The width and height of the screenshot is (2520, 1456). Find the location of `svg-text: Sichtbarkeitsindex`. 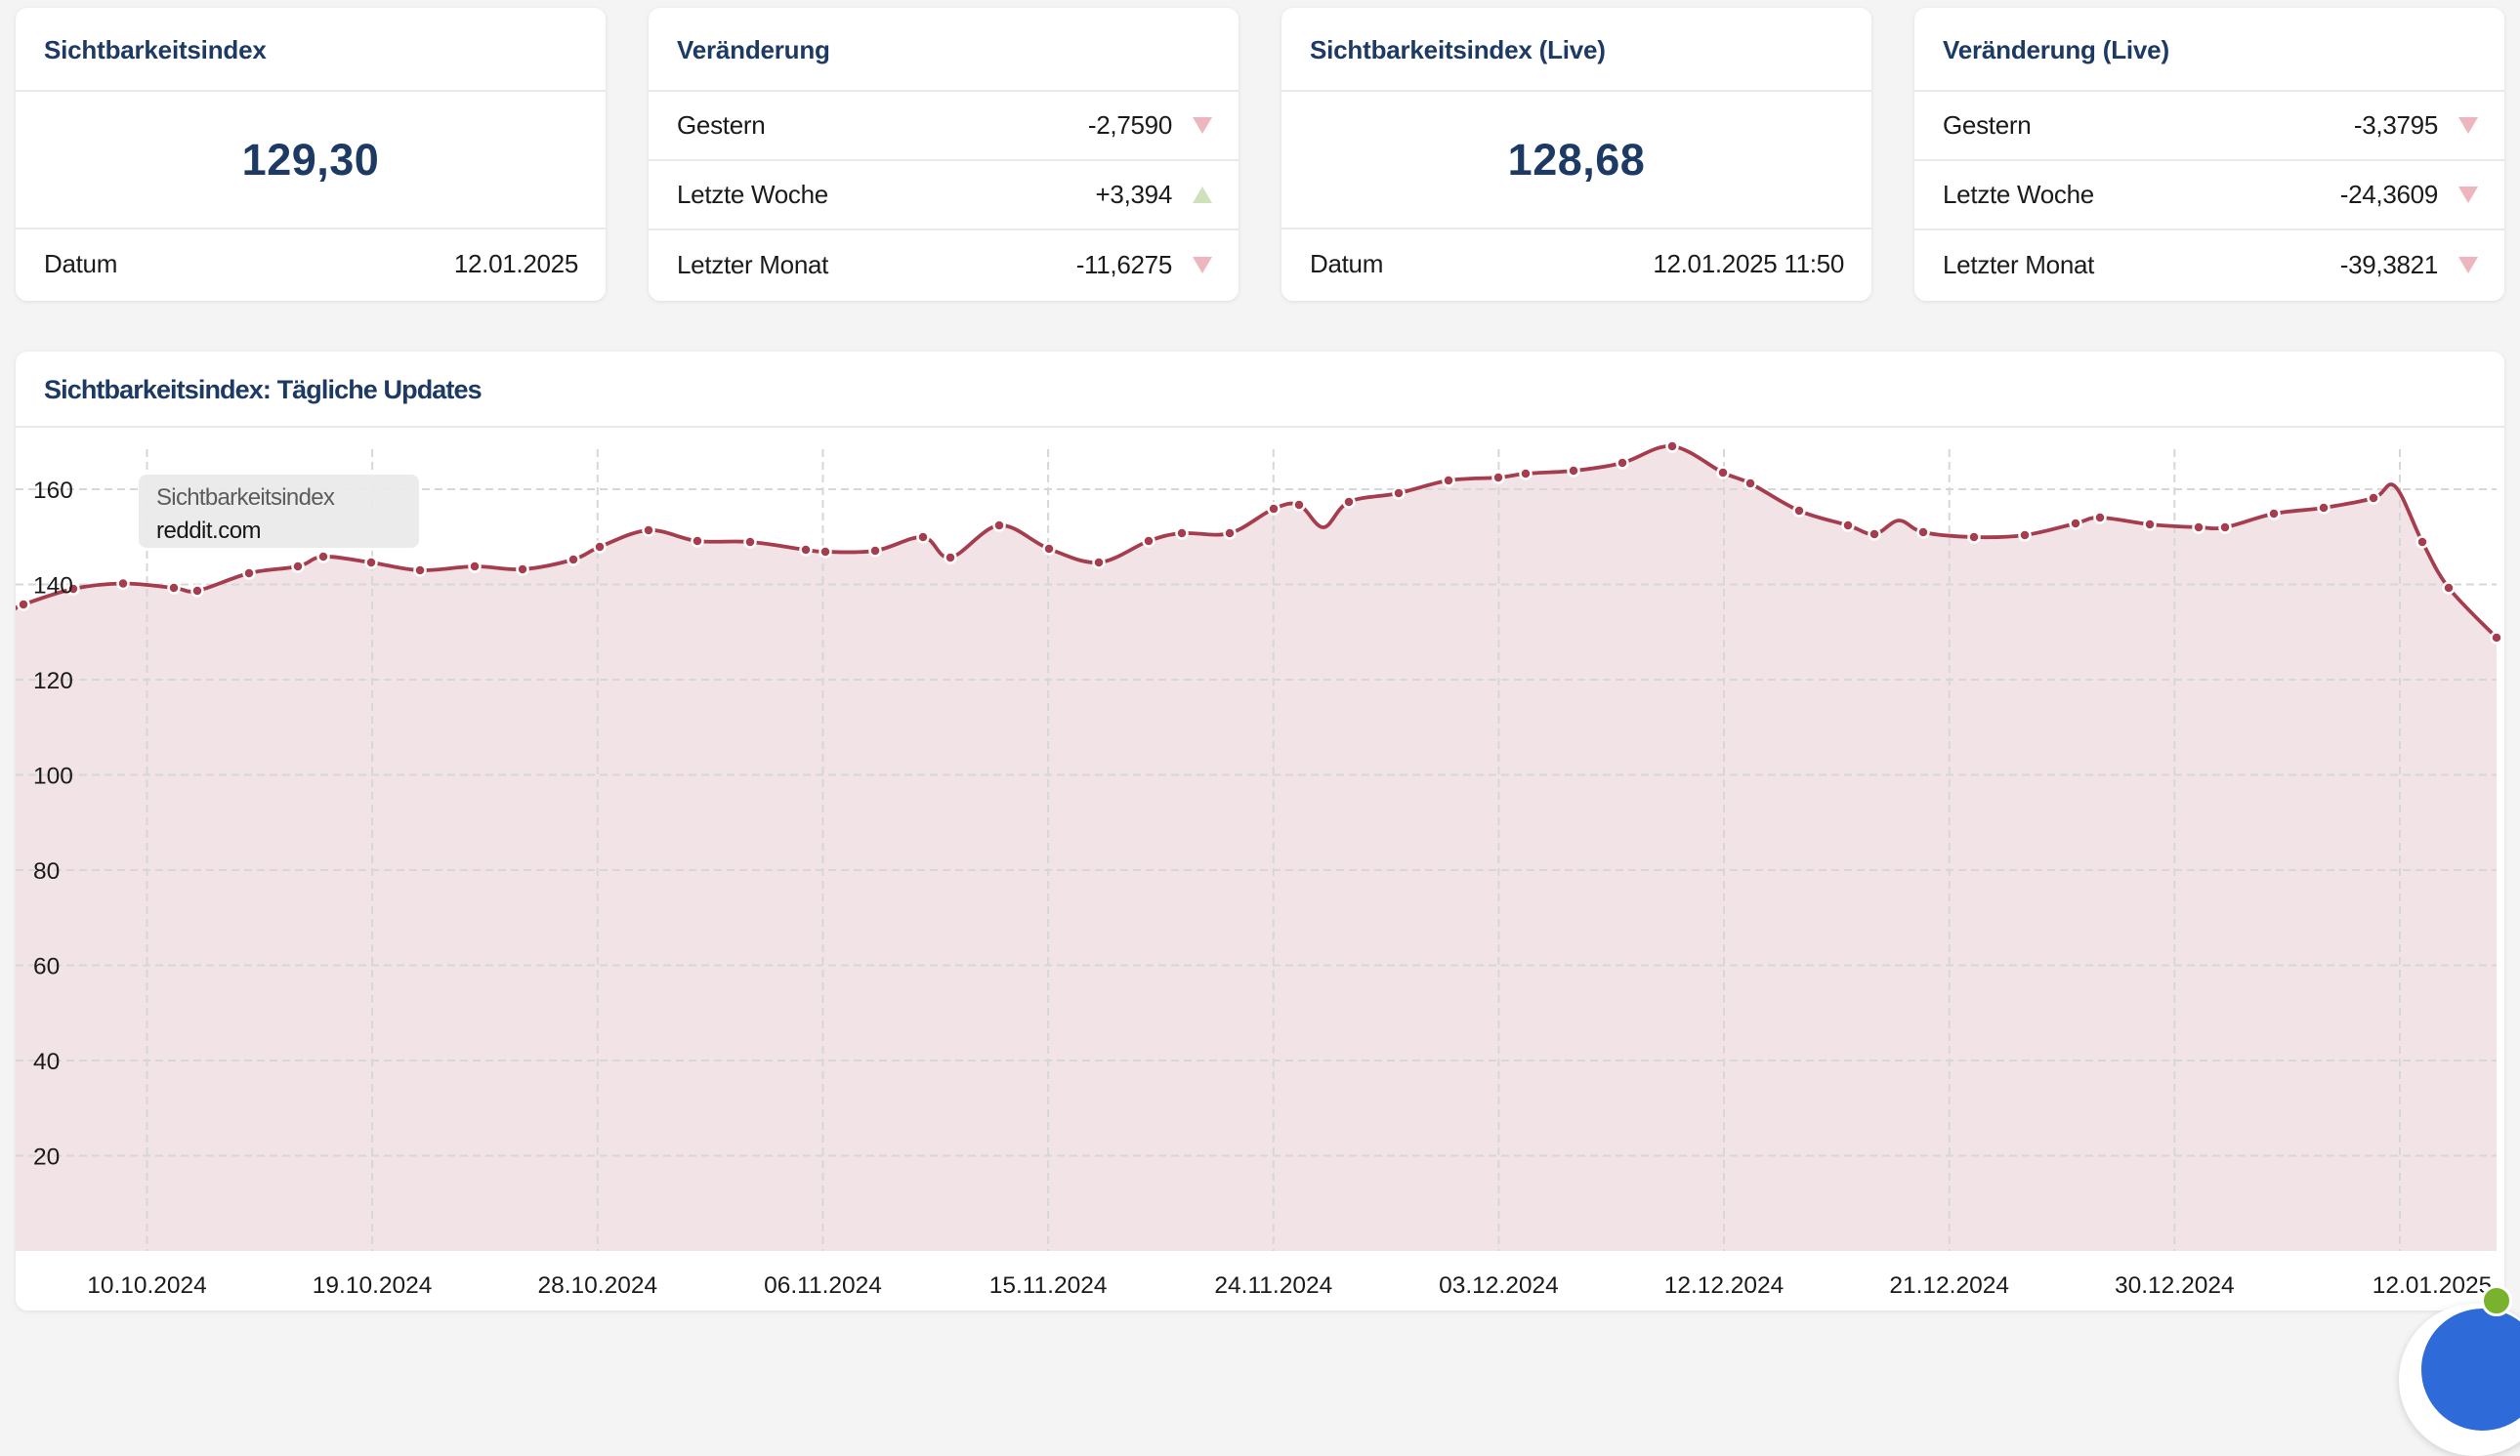

svg-text: Sichtbarkeitsindex is located at coordinates (245, 497).